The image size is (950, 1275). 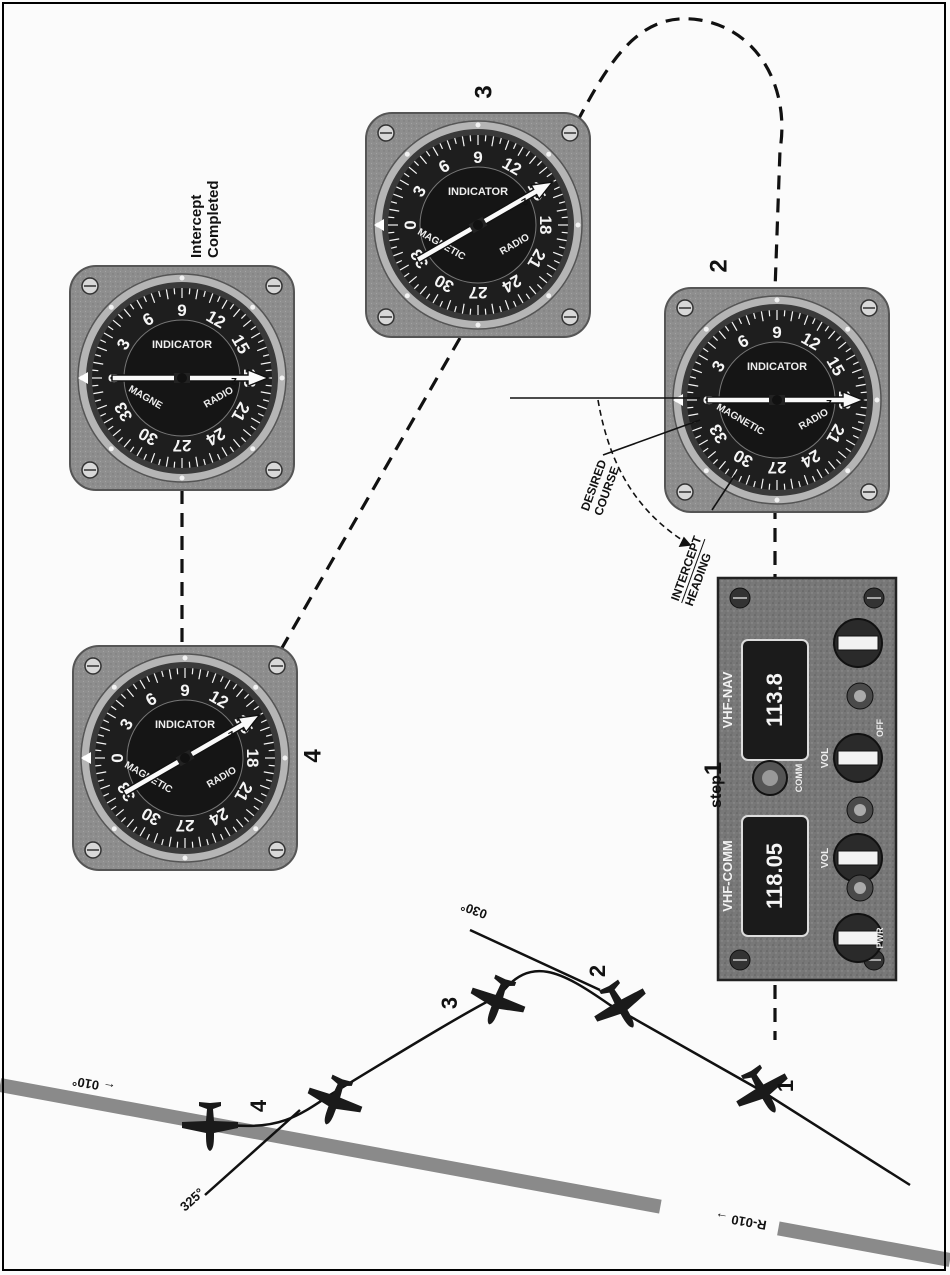 What do you see at coordinates (799, 778) in the screenshot?
I see `comm-small-label: COMM` at bounding box center [799, 778].